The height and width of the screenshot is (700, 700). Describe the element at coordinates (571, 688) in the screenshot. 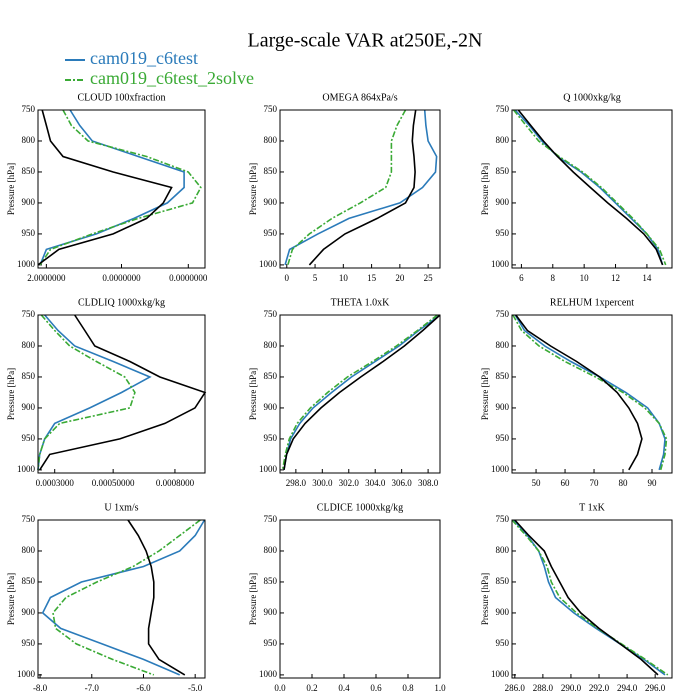

I see `x-tick-label: 290.0` at that location.